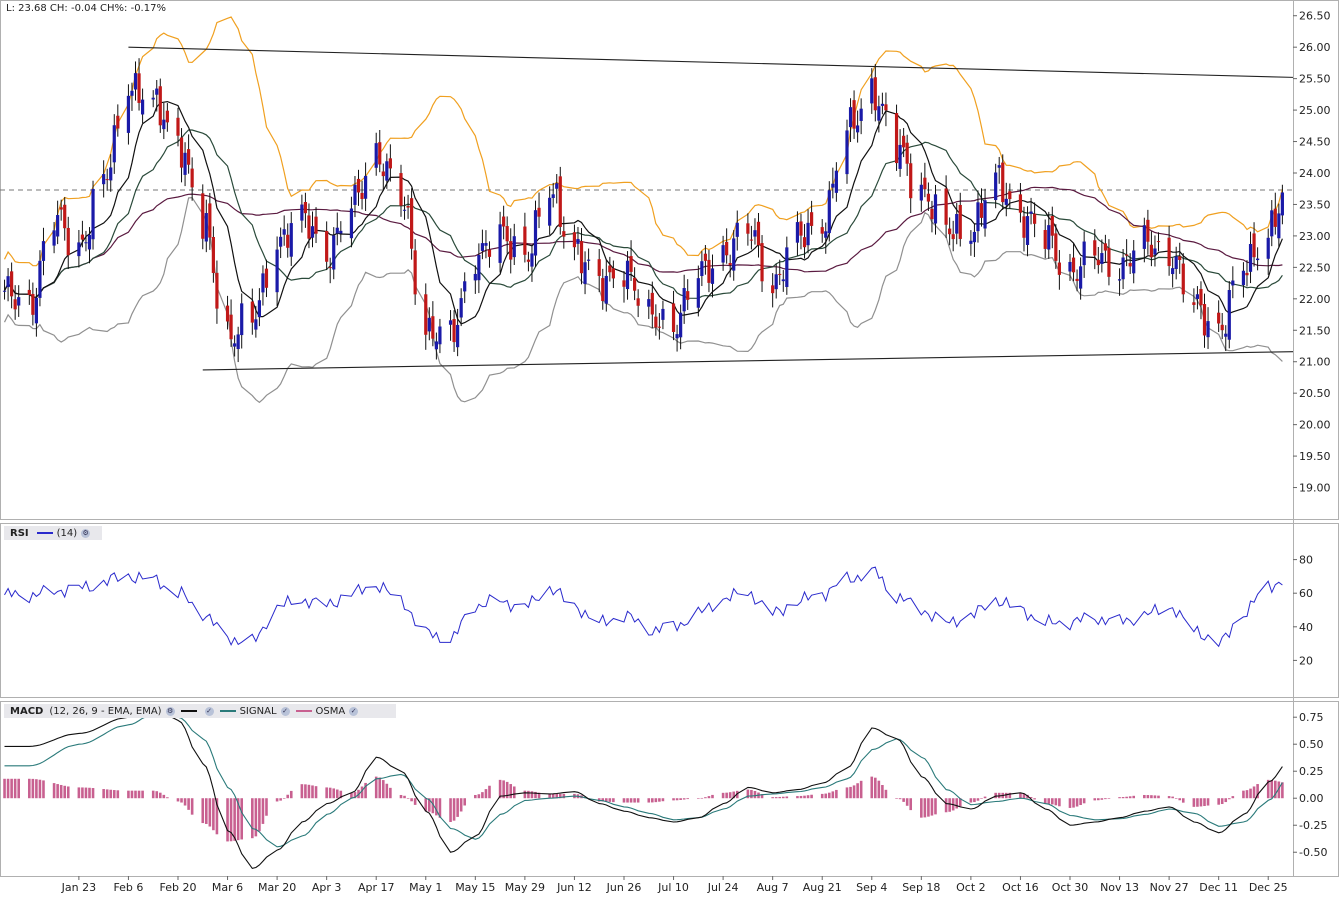  Describe the element at coordinates (376, 887) in the screenshot. I see `x-tick-label: Apr 17` at that location.